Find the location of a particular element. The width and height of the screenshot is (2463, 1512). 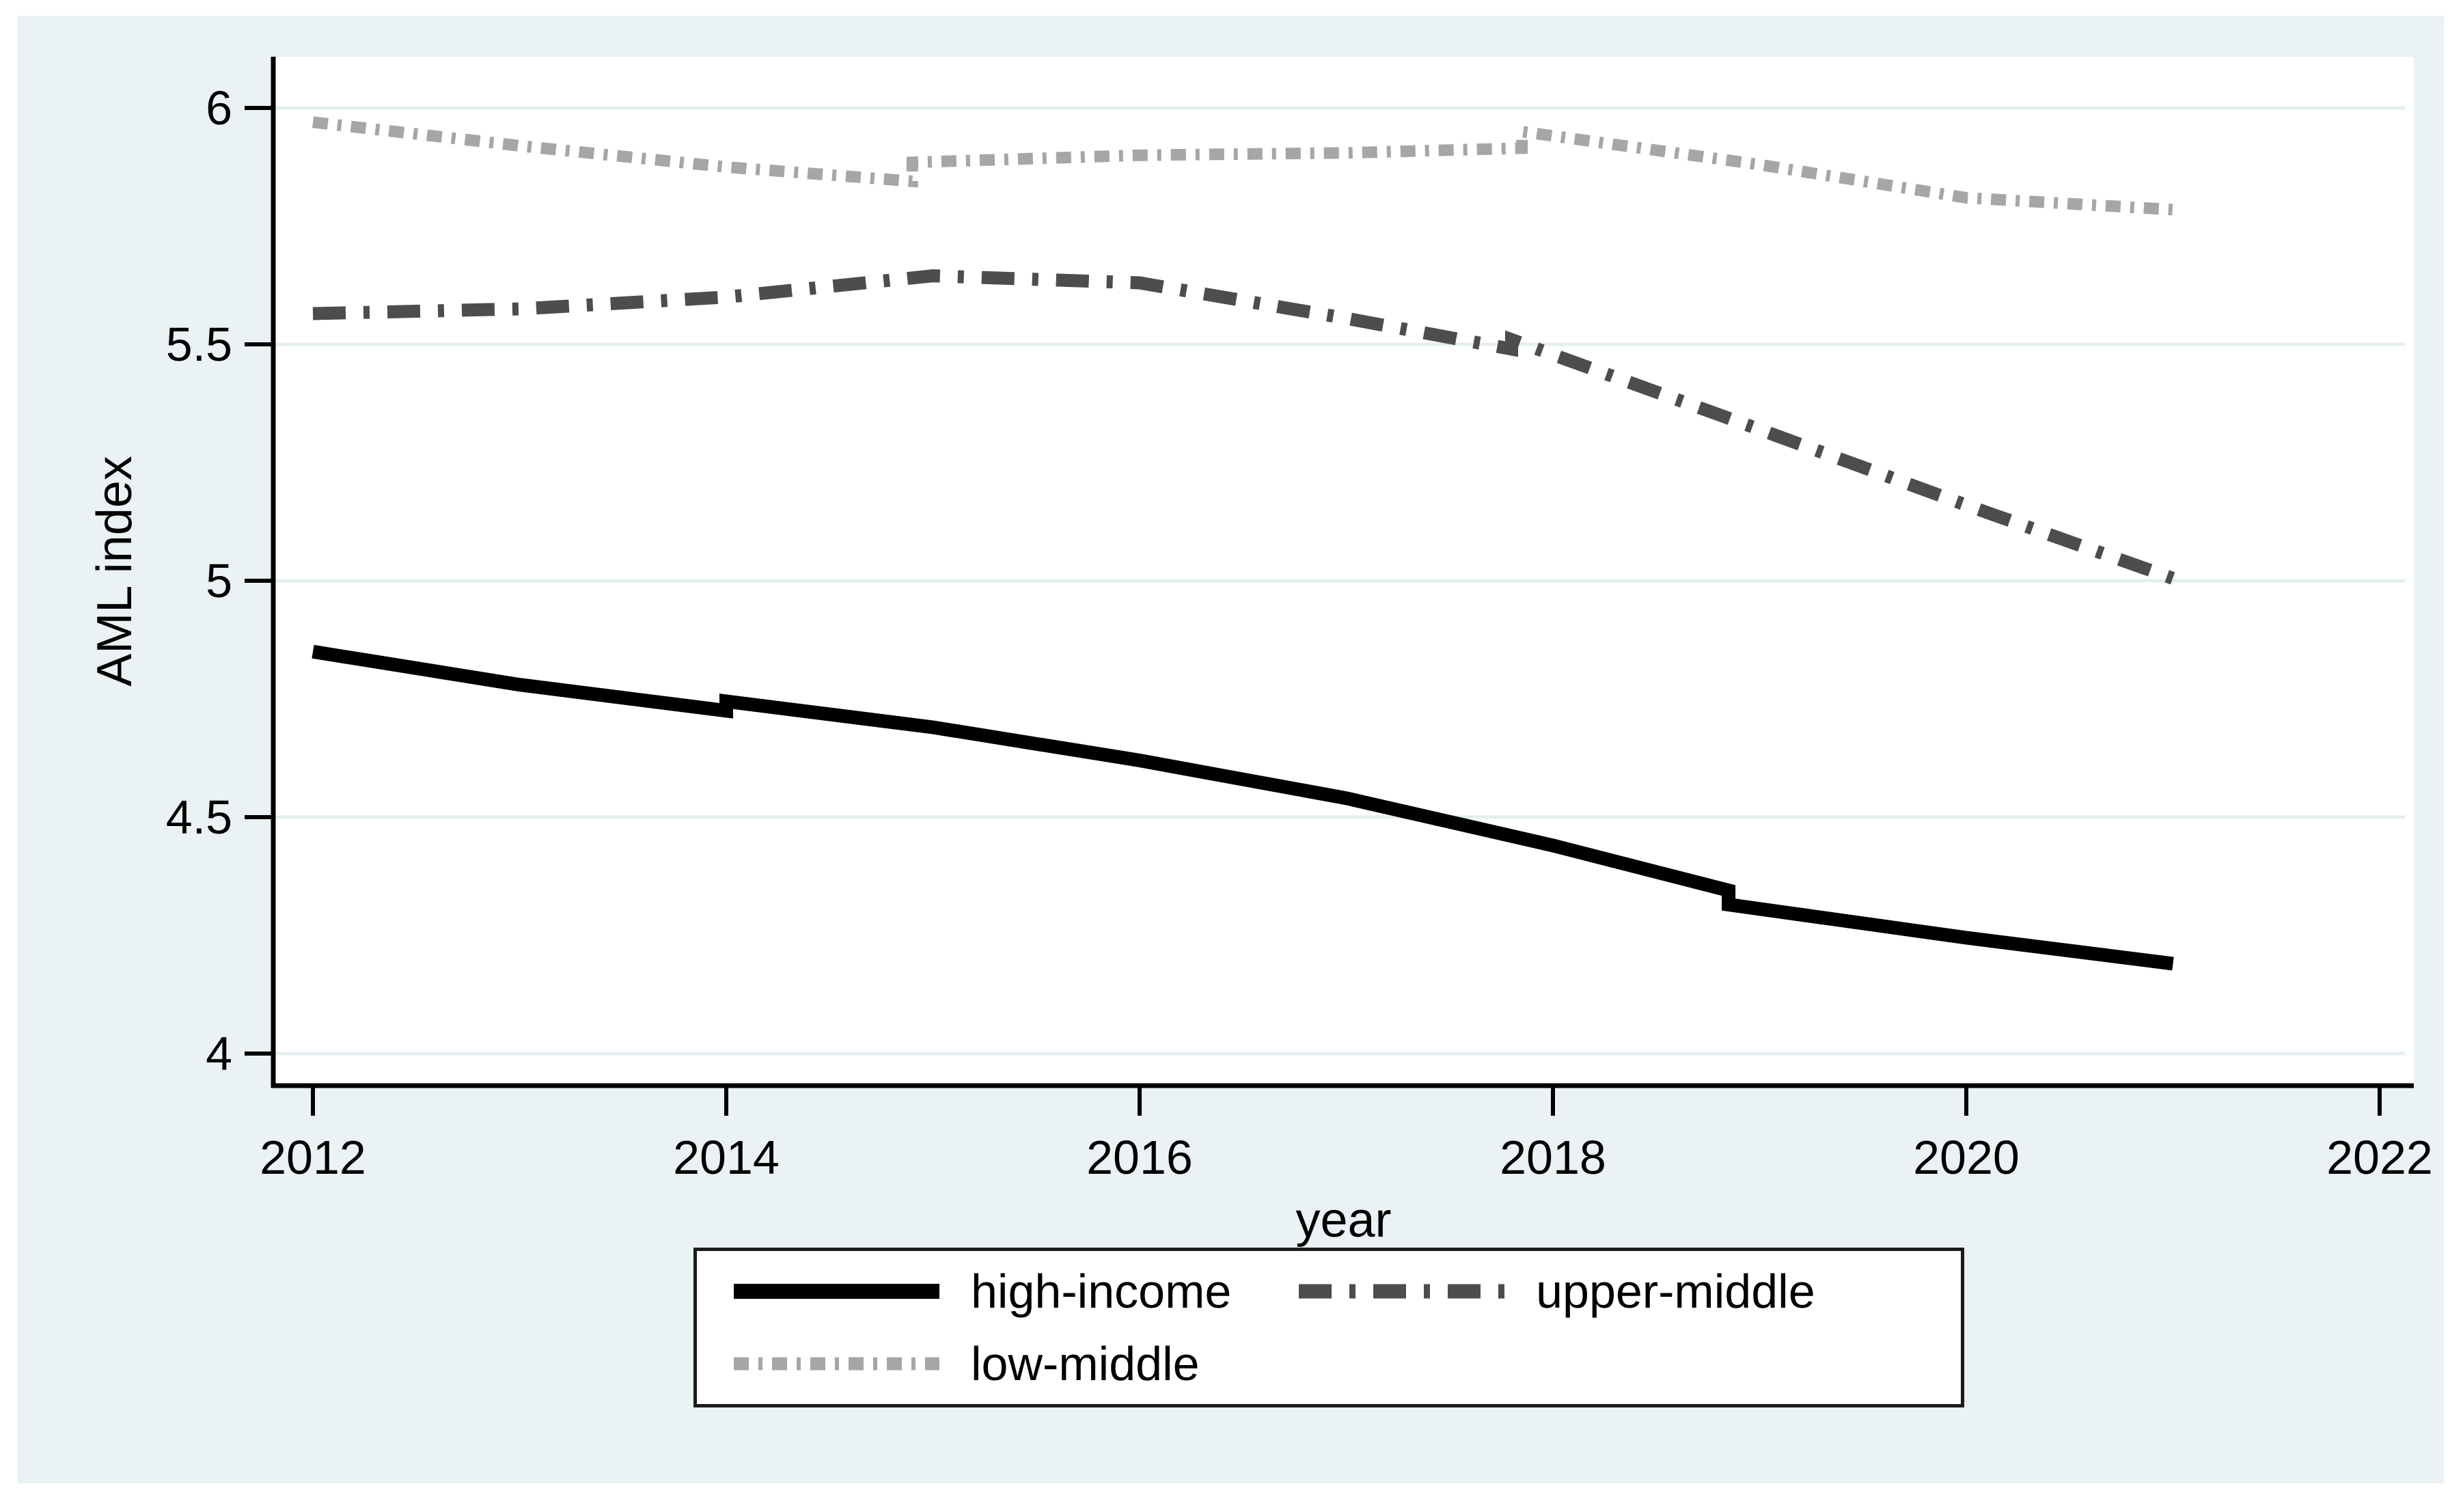

x-axis-title: year is located at coordinates (1344, 1220).